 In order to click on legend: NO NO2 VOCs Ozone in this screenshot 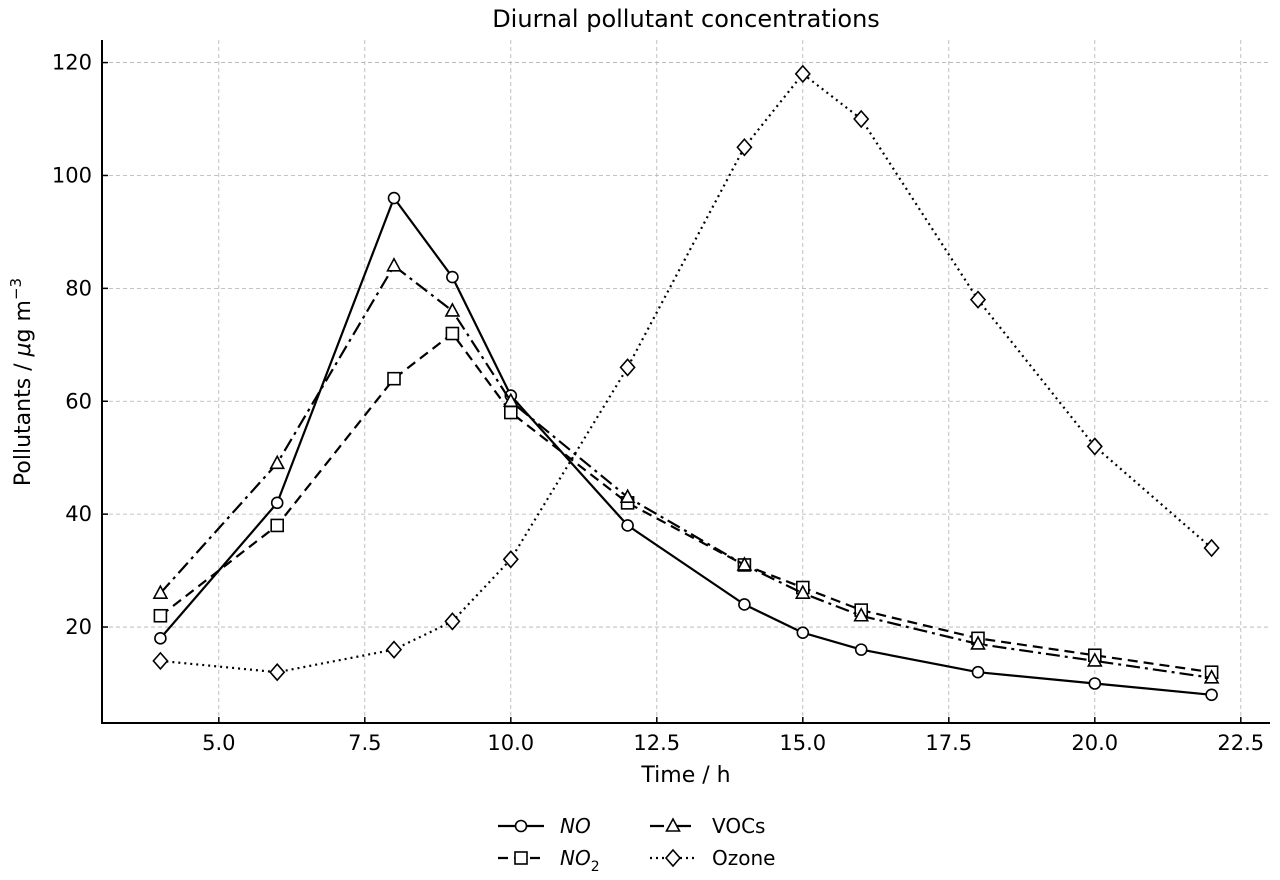, I will do `click(636, 844)`.